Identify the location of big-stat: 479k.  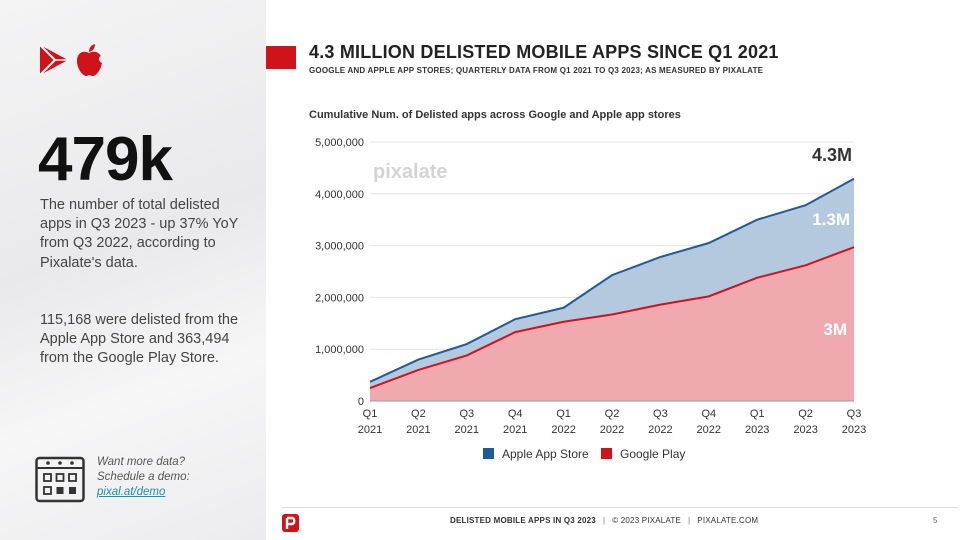
(105, 159).